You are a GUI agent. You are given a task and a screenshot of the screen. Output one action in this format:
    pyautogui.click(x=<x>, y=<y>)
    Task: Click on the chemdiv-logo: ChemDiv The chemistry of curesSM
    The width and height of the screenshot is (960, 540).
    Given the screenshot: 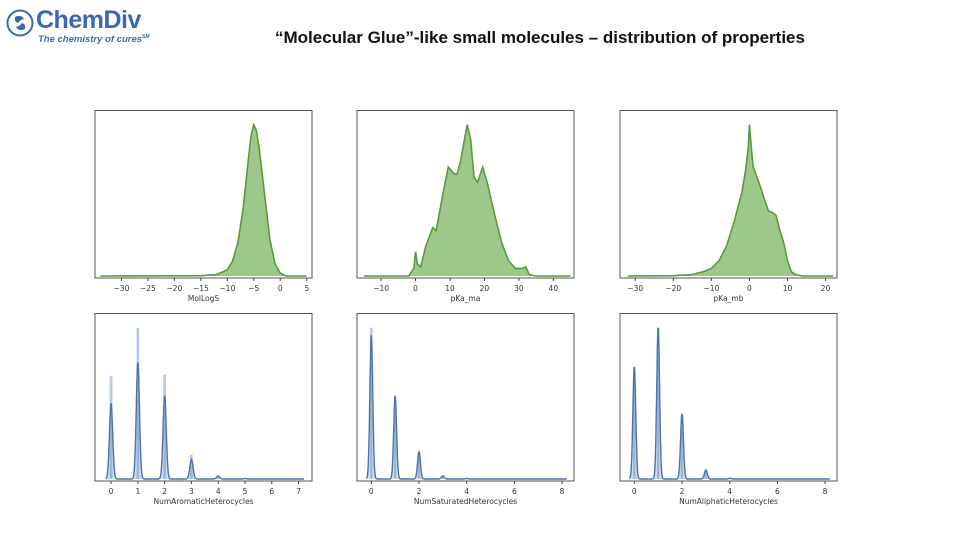 What is the action you would take?
    pyautogui.click(x=101, y=26)
    